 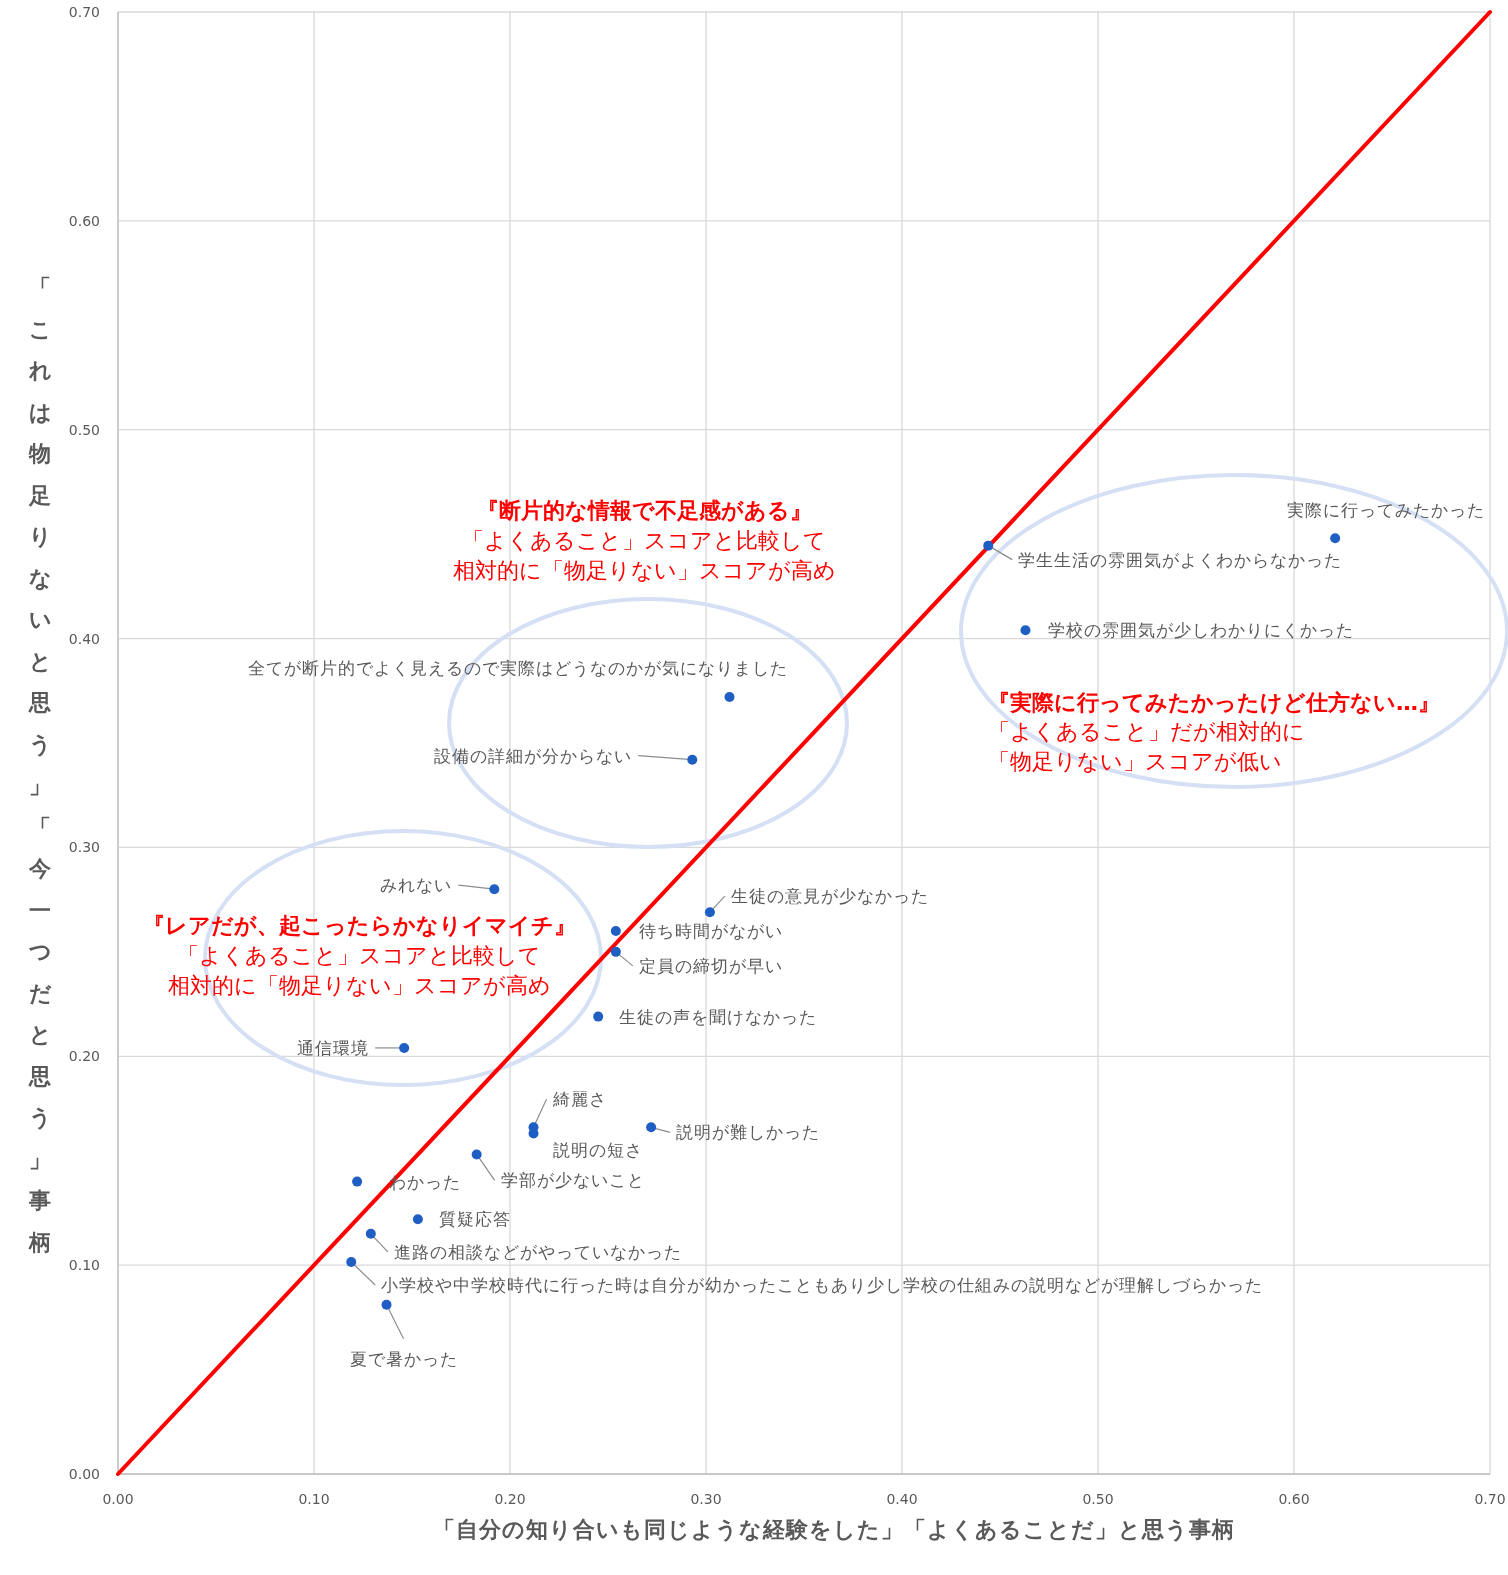 I want to click on annotation: 実際に行ってみたかった, so click(x=1386, y=510).